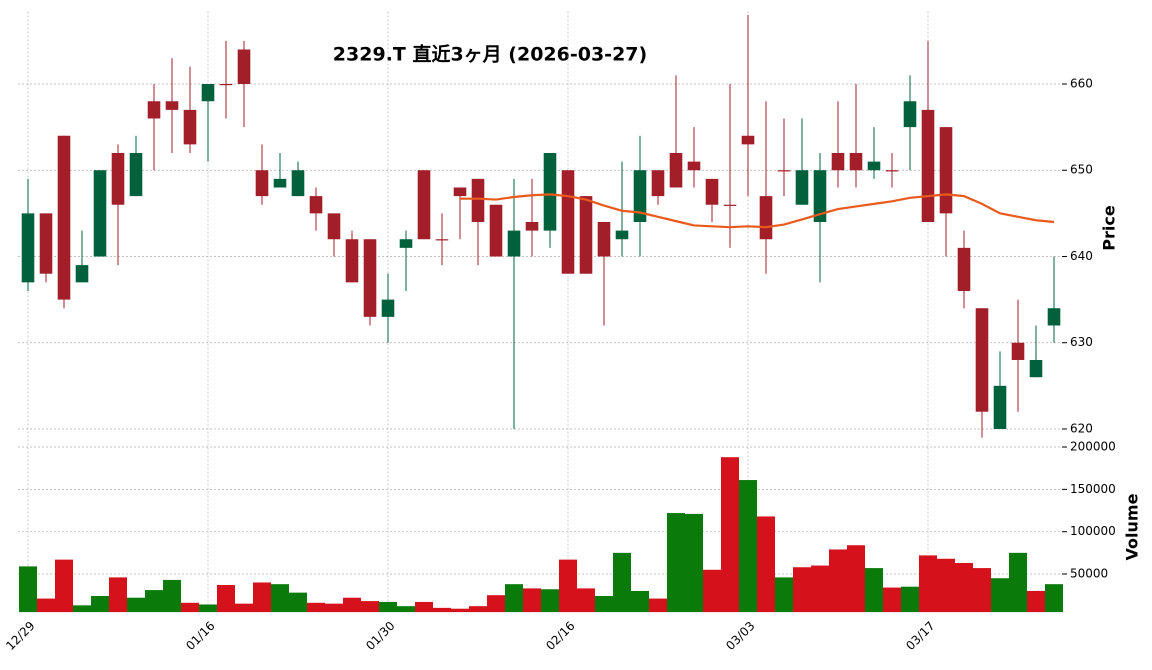 This screenshot has height=670, width=1152. Describe the element at coordinates (20, 636) in the screenshot. I see `x-tick-label: 12/29` at that location.